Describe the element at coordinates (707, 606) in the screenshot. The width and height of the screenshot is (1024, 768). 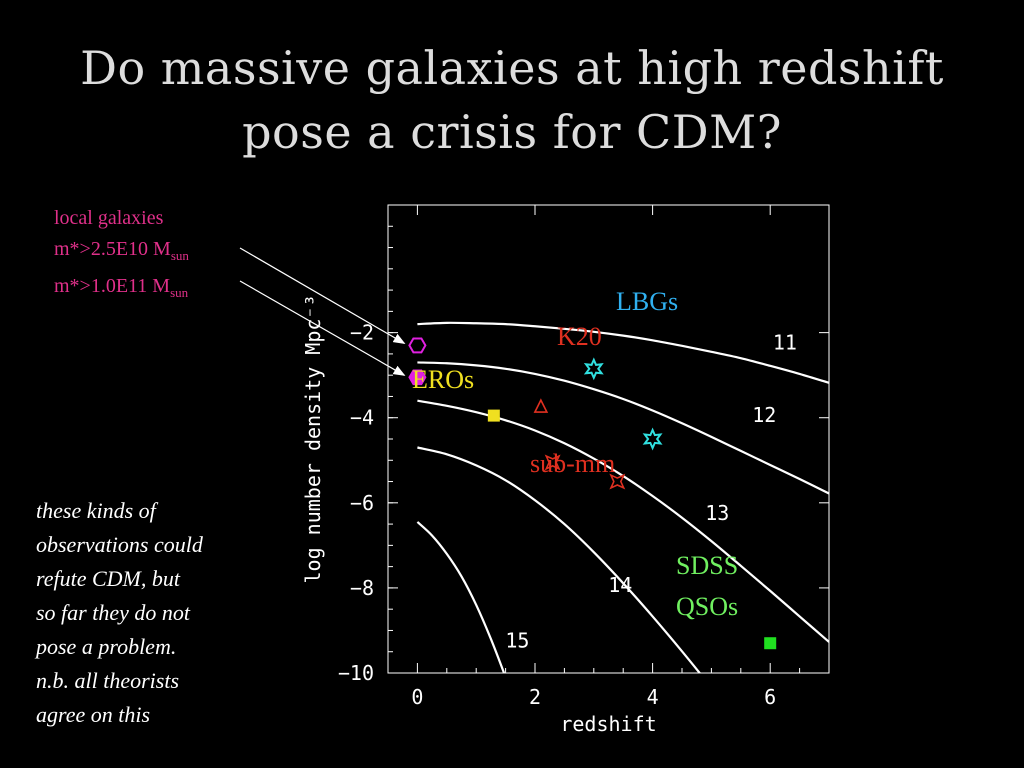
I see `population-label-qsos: QSOs` at that location.